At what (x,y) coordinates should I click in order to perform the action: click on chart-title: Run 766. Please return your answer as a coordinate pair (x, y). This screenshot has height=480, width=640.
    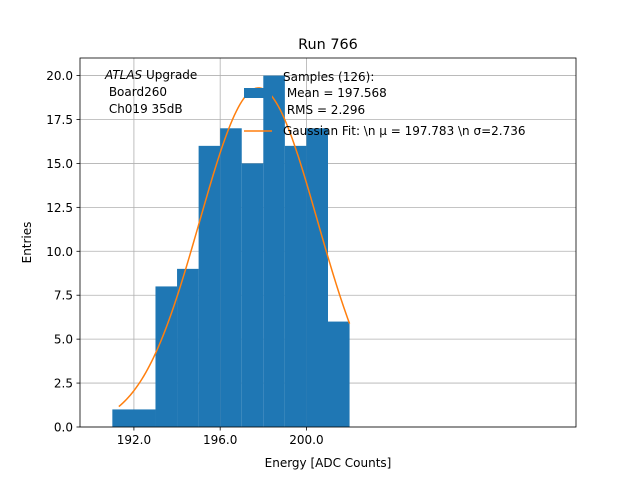
    Looking at the image, I should click on (328, 45).